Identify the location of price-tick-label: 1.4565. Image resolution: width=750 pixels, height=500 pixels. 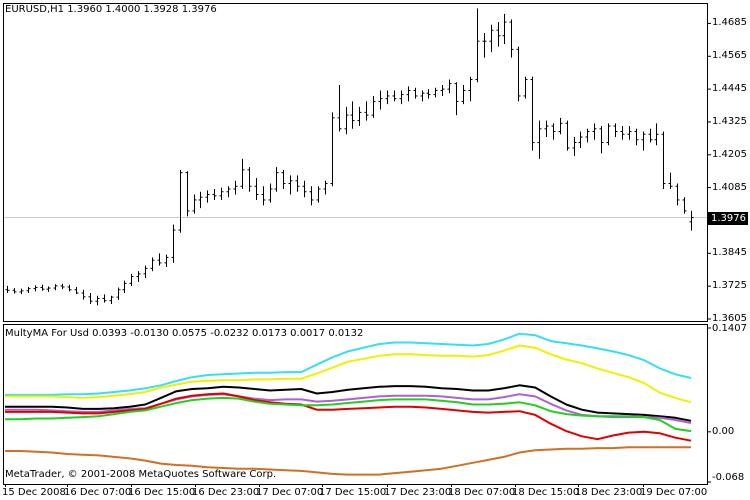
(729, 56).